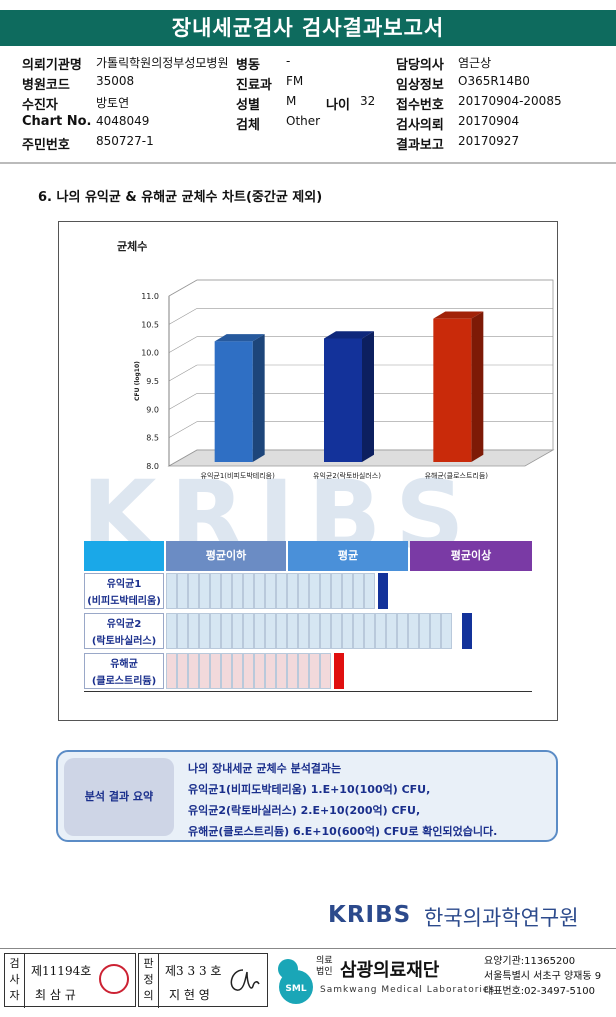 This screenshot has height=1017, width=616. What do you see at coordinates (471, 556) in the screenshot?
I see `level-header-3: 평균이상` at bounding box center [471, 556].